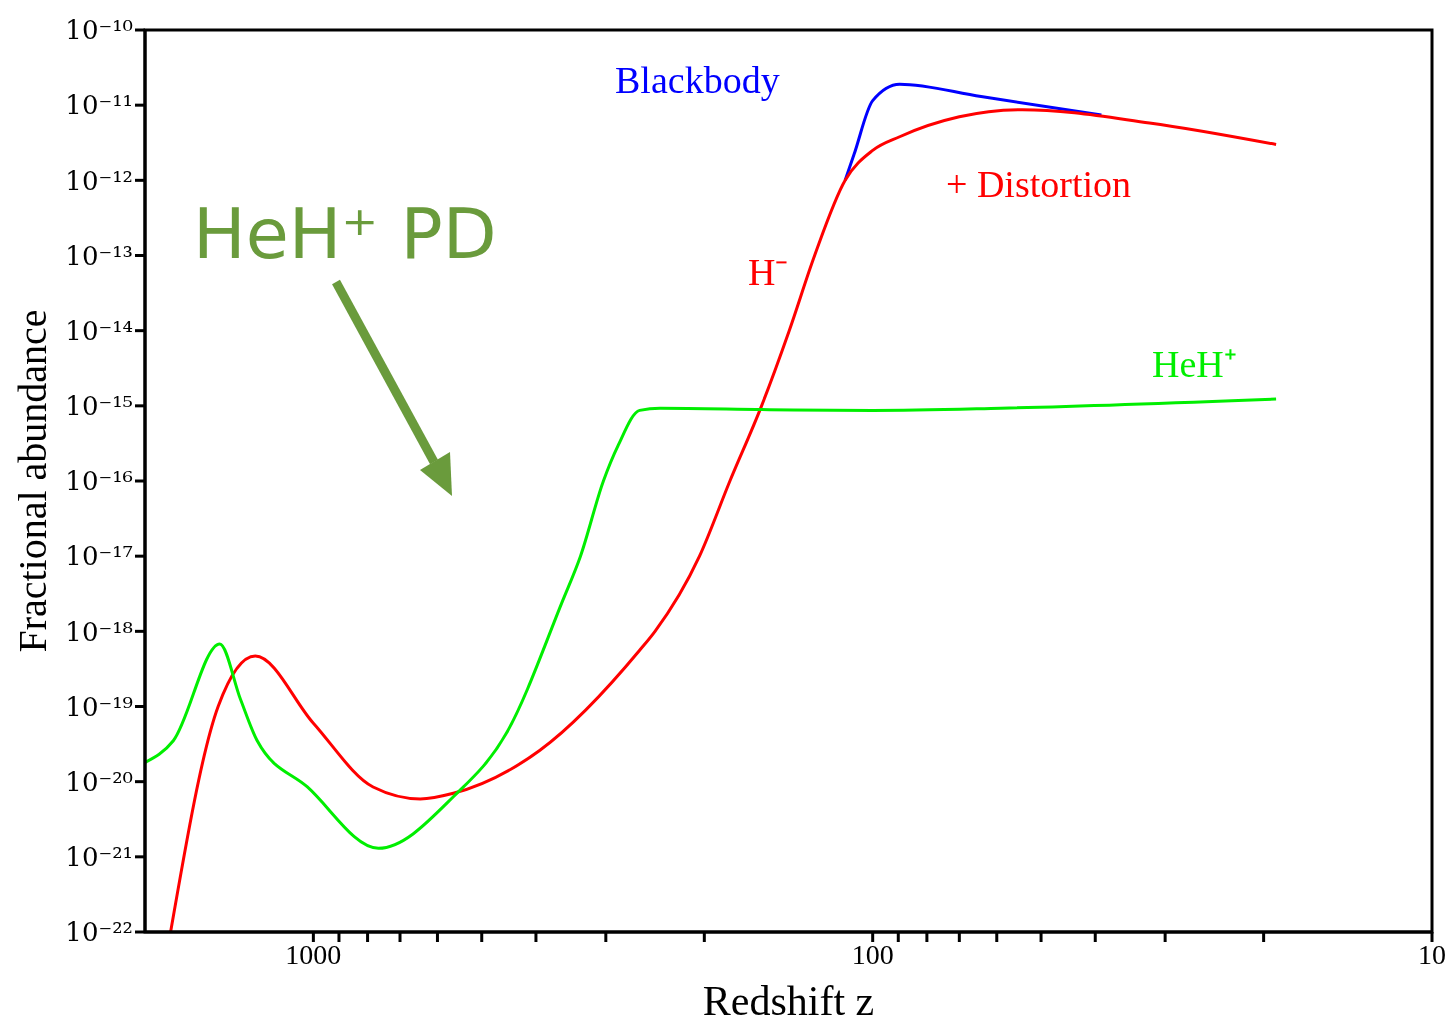  I want to click on series-label: + Distortion, so click(1039, 184).